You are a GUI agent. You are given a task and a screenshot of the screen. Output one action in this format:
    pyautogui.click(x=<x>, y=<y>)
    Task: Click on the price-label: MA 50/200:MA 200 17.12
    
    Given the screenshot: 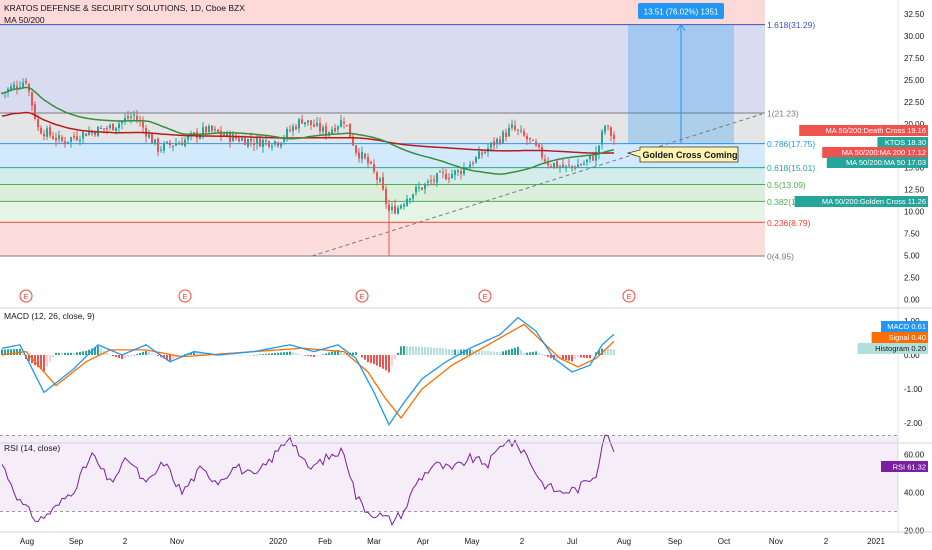 What is the action you would take?
    pyautogui.click(x=884, y=152)
    